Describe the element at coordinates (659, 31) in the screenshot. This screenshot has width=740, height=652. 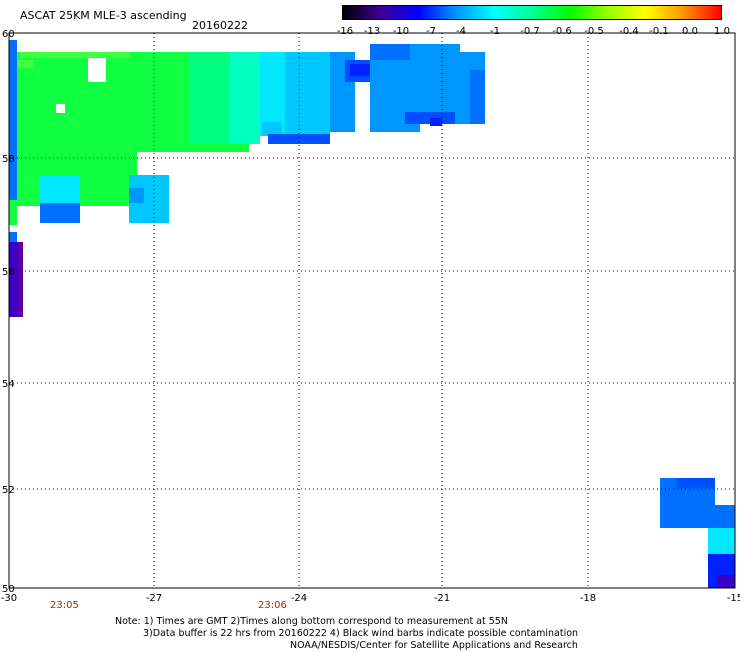
I see `colorbar-label: -0.1` at that location.